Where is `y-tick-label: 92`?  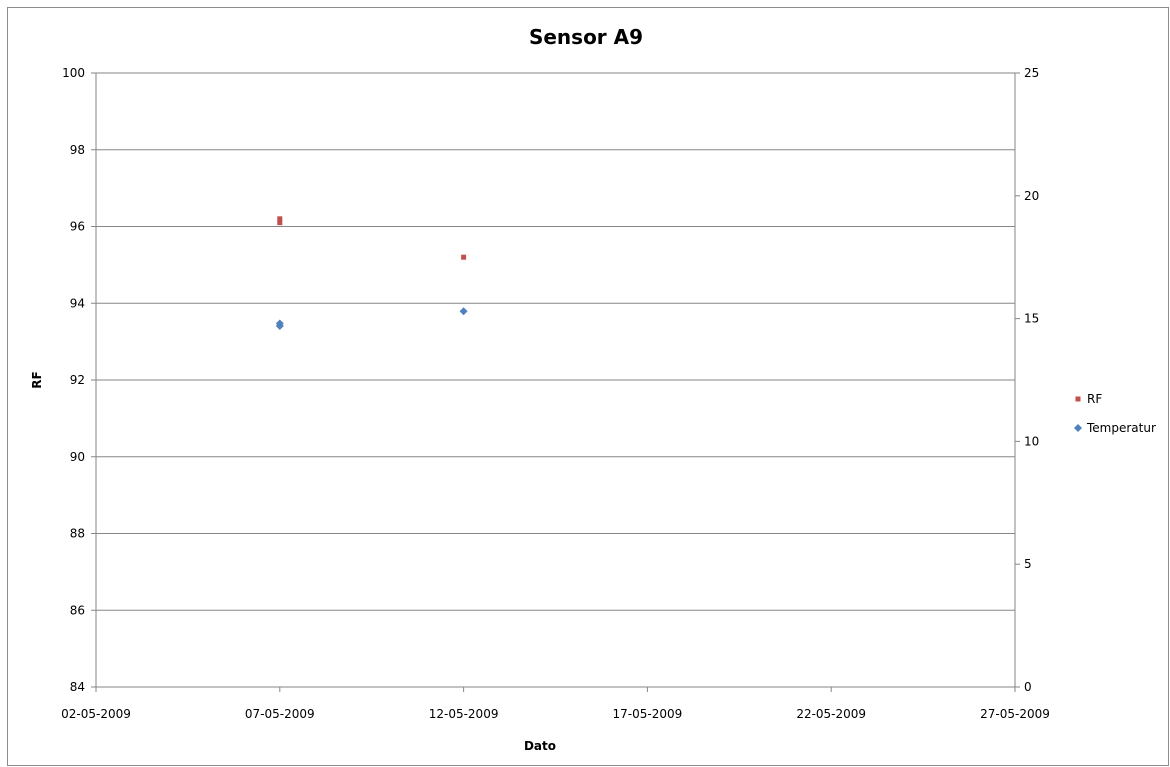 y-tick-label: 92 is located at coordinates (77, 380).